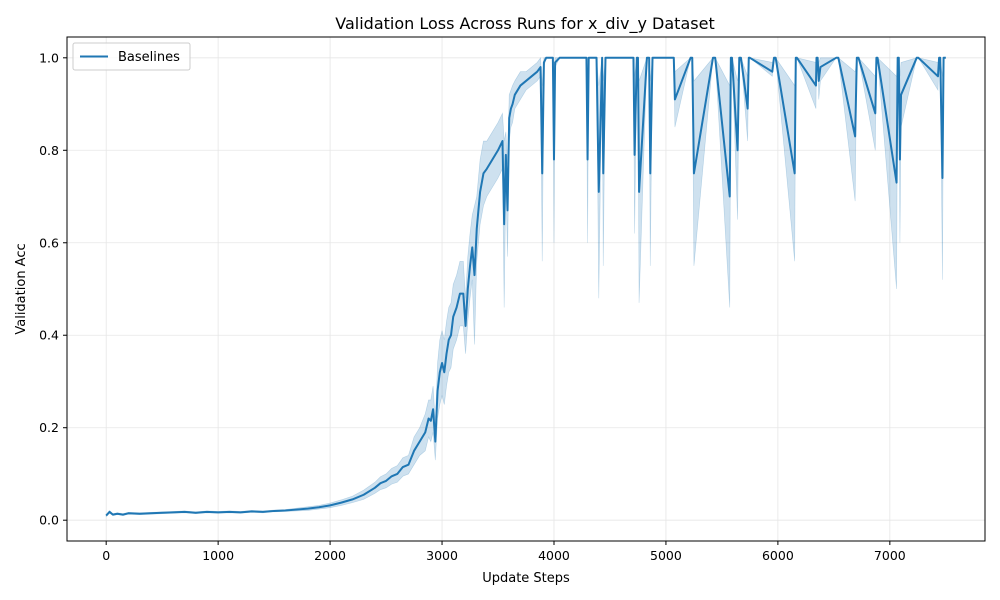 The width and height of the screenshot is (1000, 600). I want to click on x-tick-label: 5000, so click(666, 555).